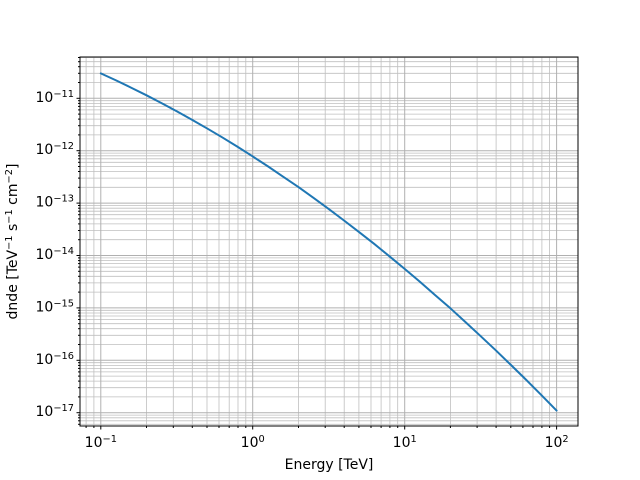 The width and height of the screenshot is (640, 480). Describe the element at coordinates (12, 242) in the screenshot. I see `y-axis-label: dnde [TeV−1 s−1 cm−2]` at that location.